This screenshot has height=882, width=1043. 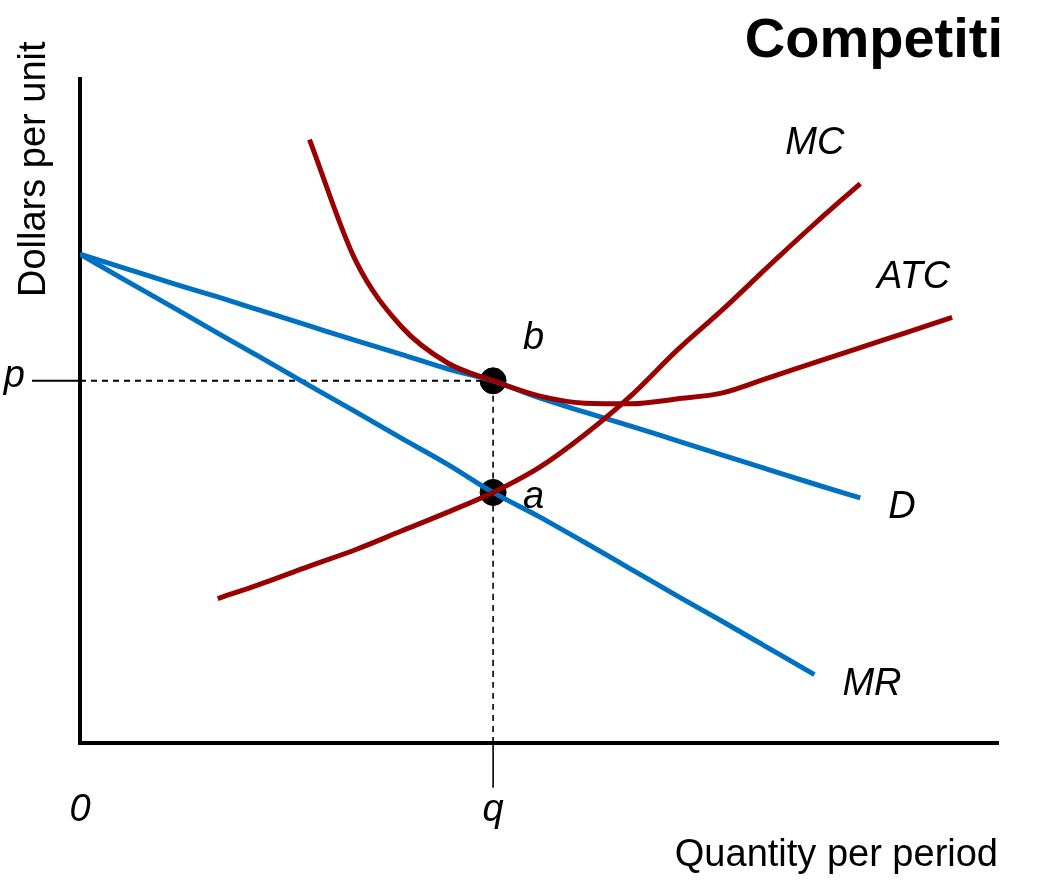 What do you see at coordinates (815, 141) in the screenshot?
I see `series-label: MC` at bounding box center [815, 141].